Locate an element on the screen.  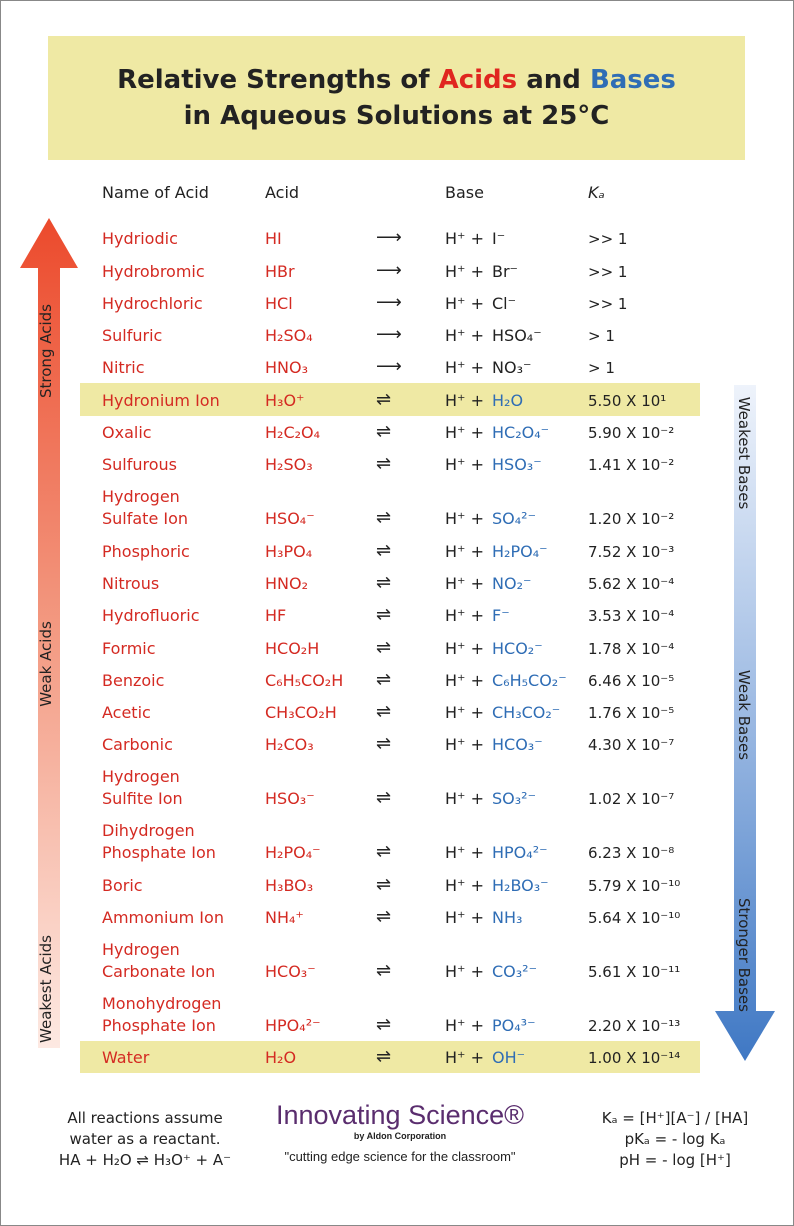
acid-formula: H₂PO₄⁻ is located at coordinates (293, 853).